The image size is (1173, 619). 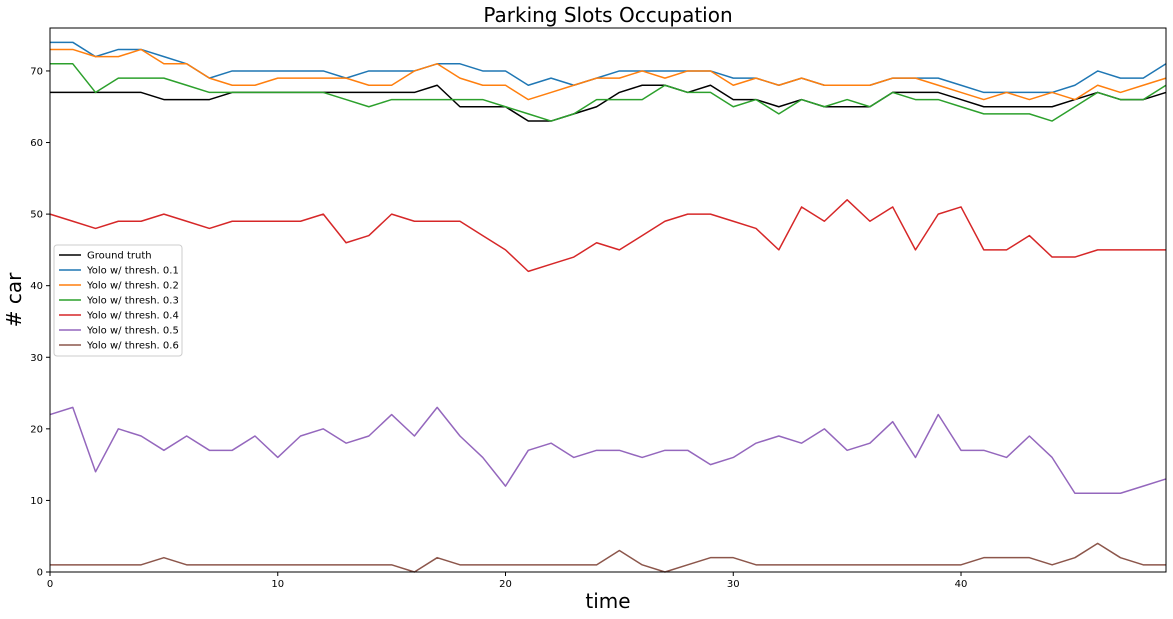 I want to click on legend-label: Ground truth, so click(x=119, y=256).